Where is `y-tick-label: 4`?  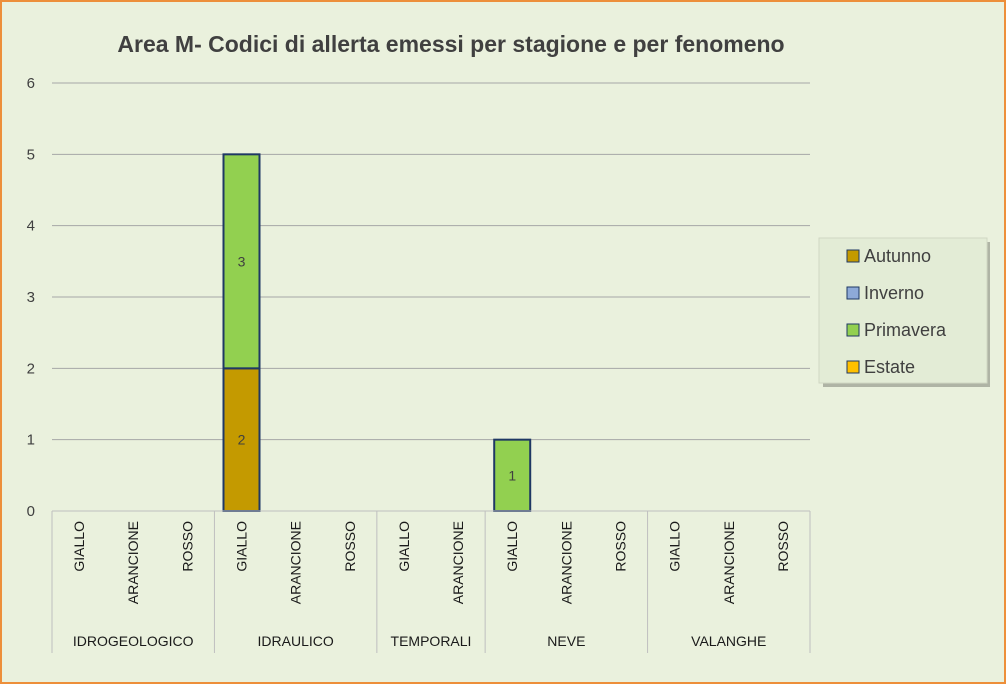
y-tick-label: 4 is located at coordinates (31, 226).